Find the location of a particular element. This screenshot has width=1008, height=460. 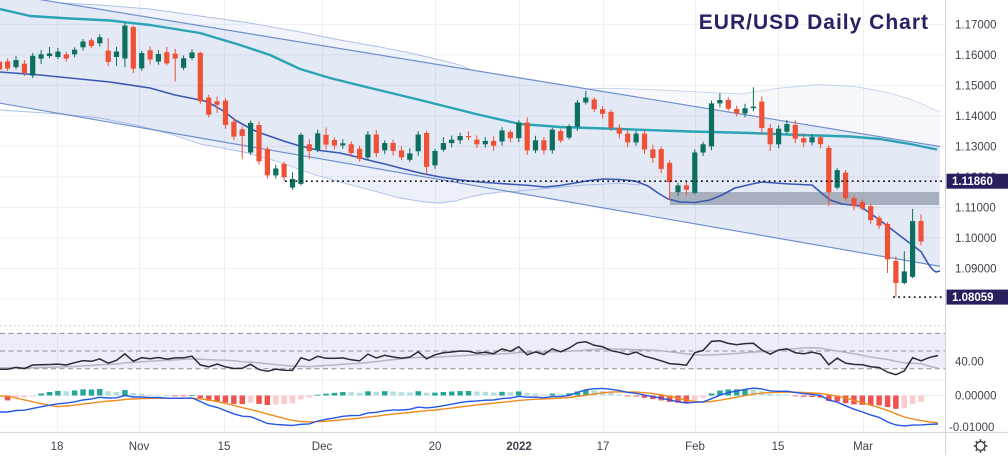

svg-text: 40.00 is located at coordinates (969, 363).